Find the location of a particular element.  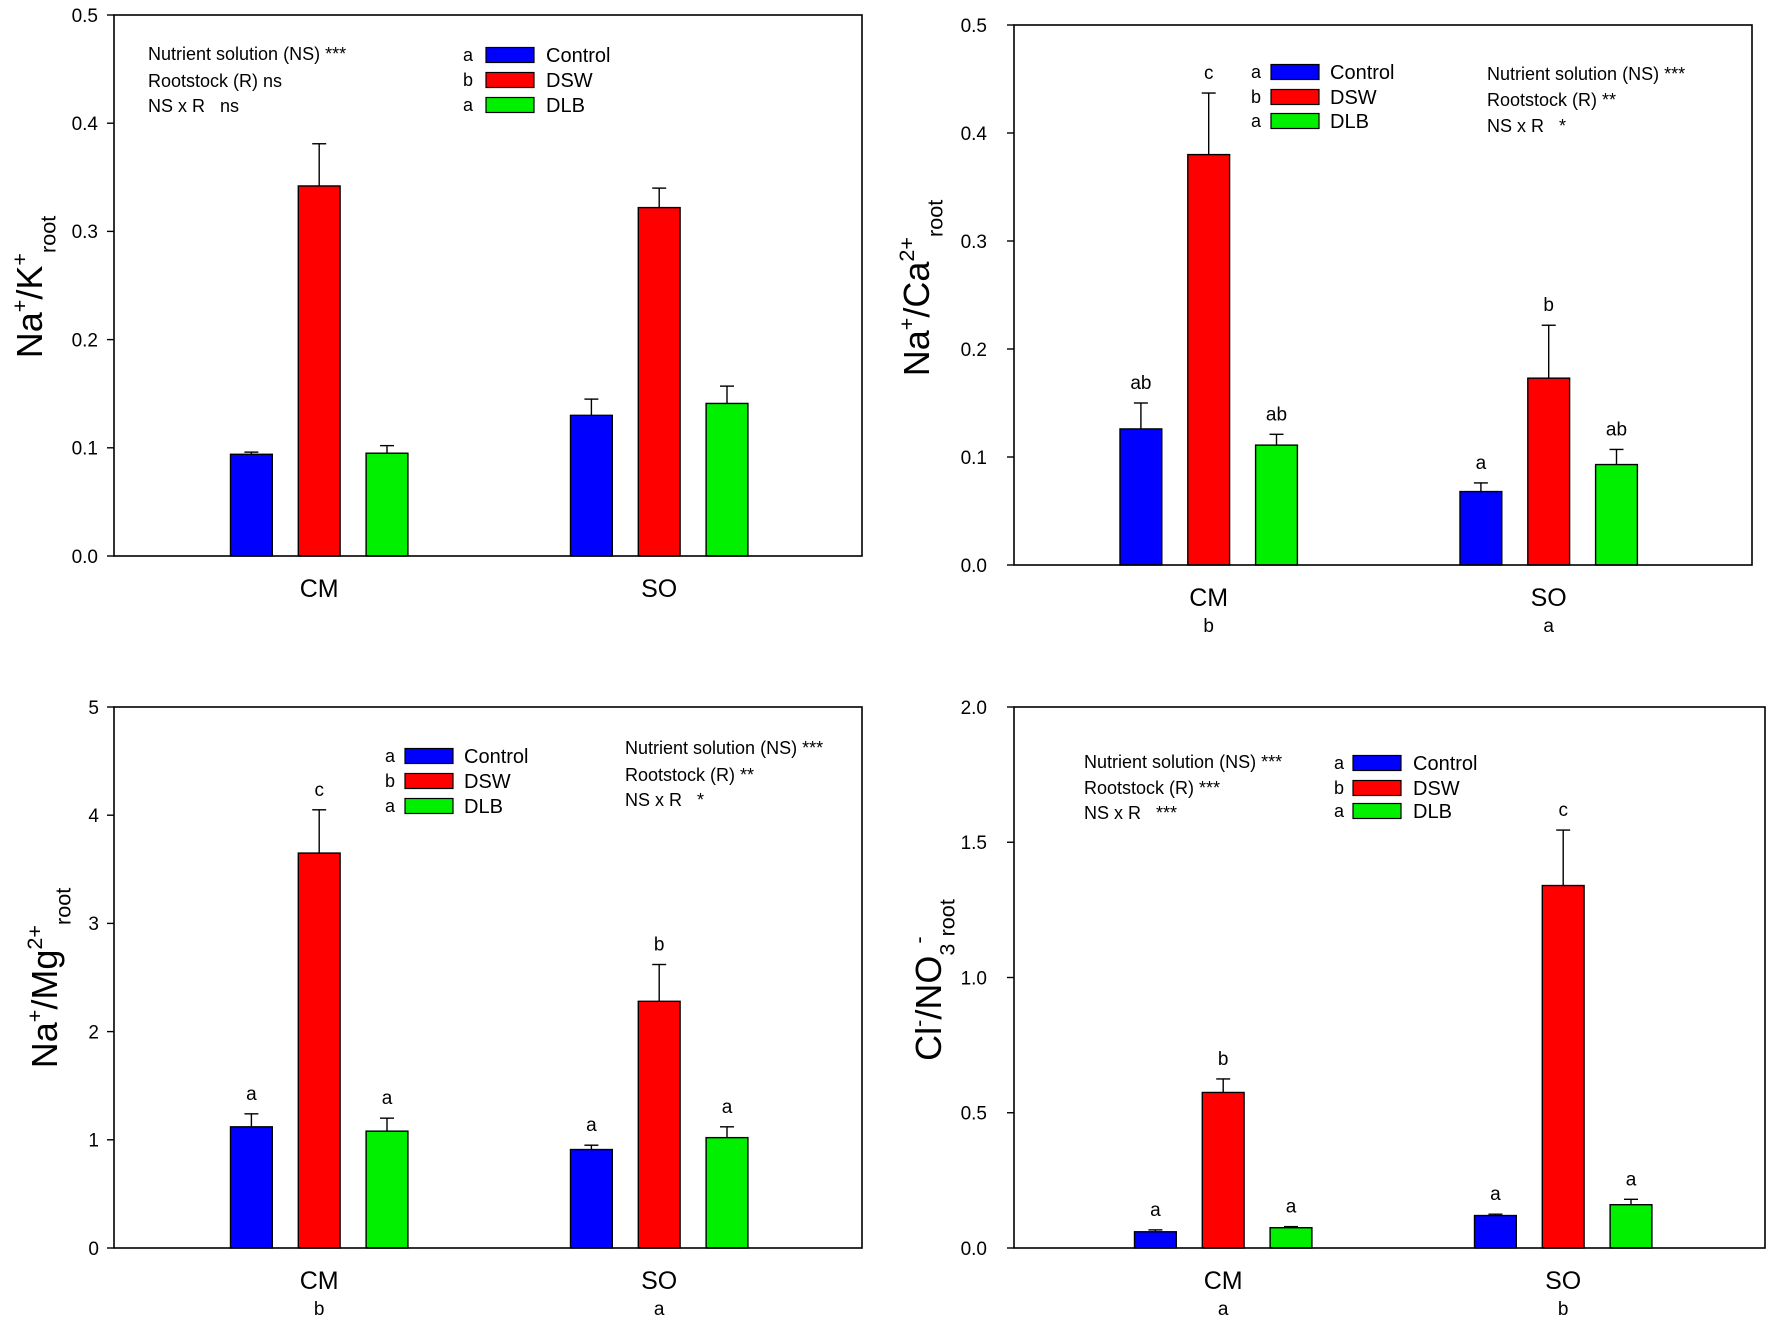

y-axis: 0.0 0.5 1.0 1.5 2.0 is located at coordinates (987, 979).